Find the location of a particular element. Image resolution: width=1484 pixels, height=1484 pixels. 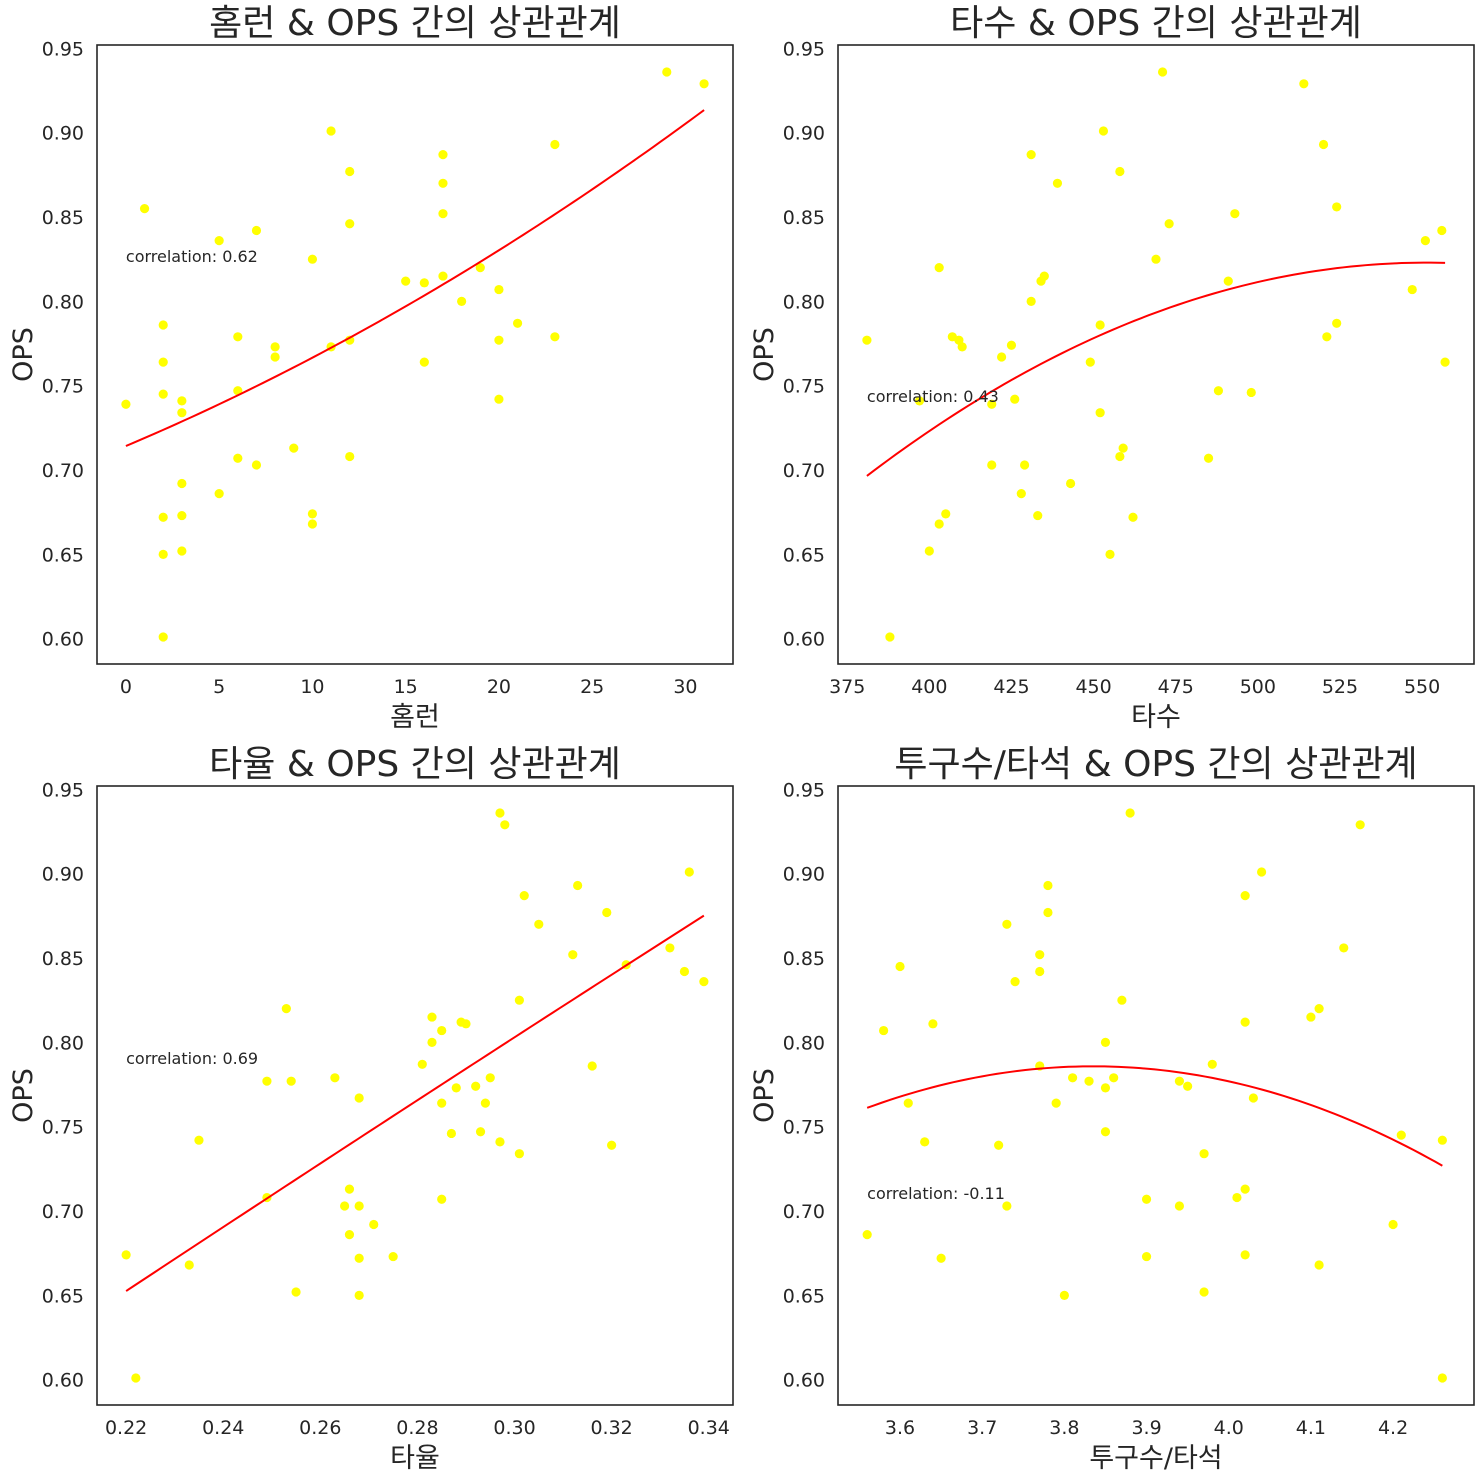

x-tick-label: 0.24 is located at coordinates (223, 1428).